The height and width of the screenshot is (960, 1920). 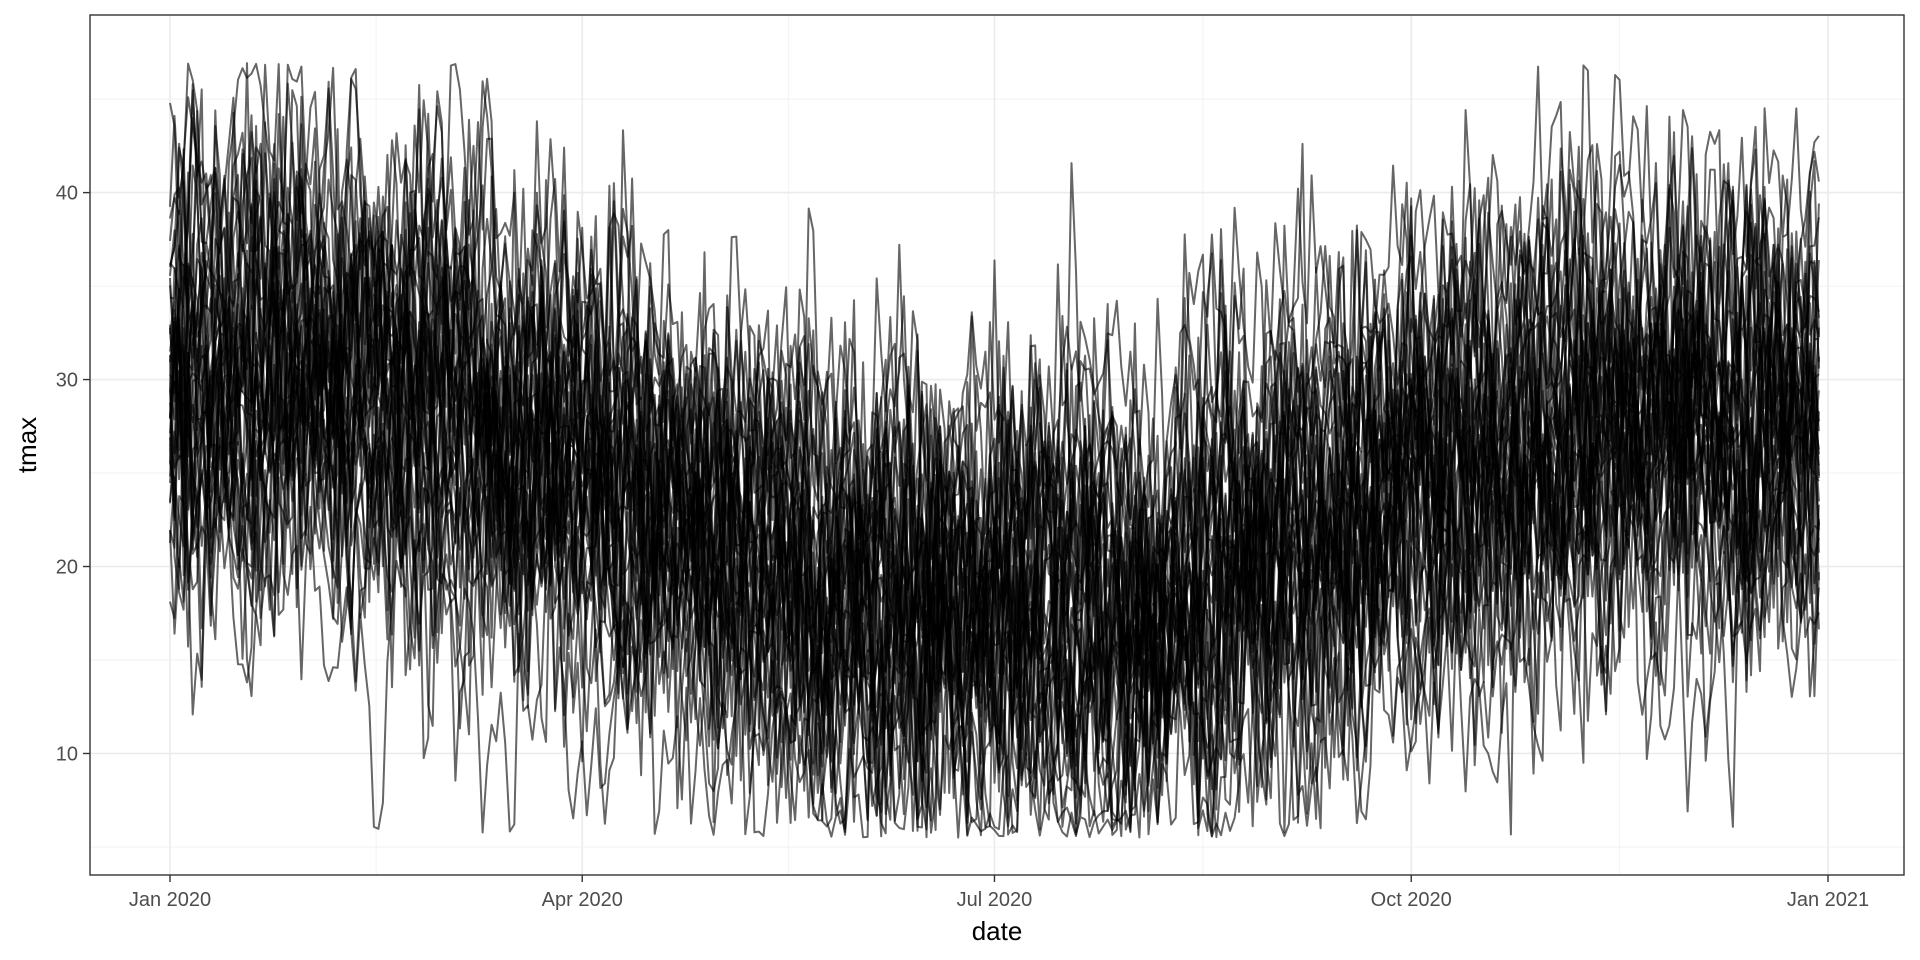 I want to click on x-axis-title: date, so click(x=997, y=931).